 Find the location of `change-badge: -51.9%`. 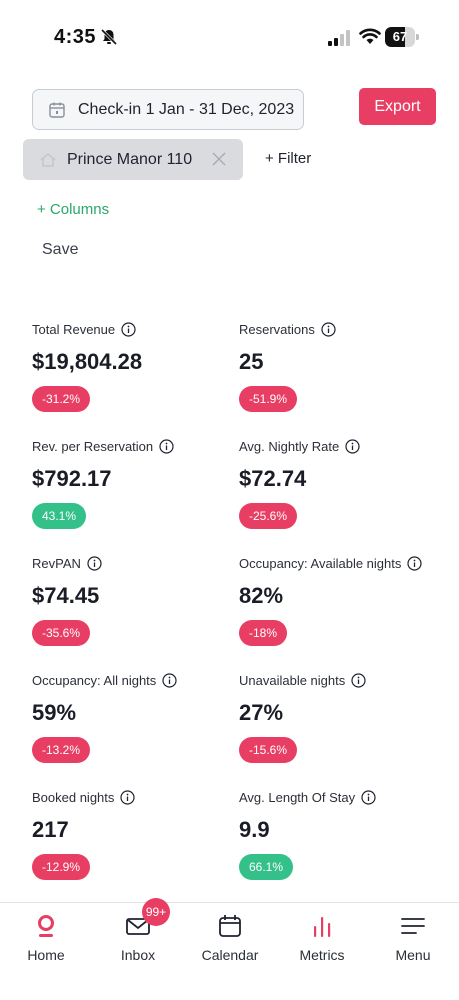

change-badge: -51.9% is located at coordinates (268, 399).